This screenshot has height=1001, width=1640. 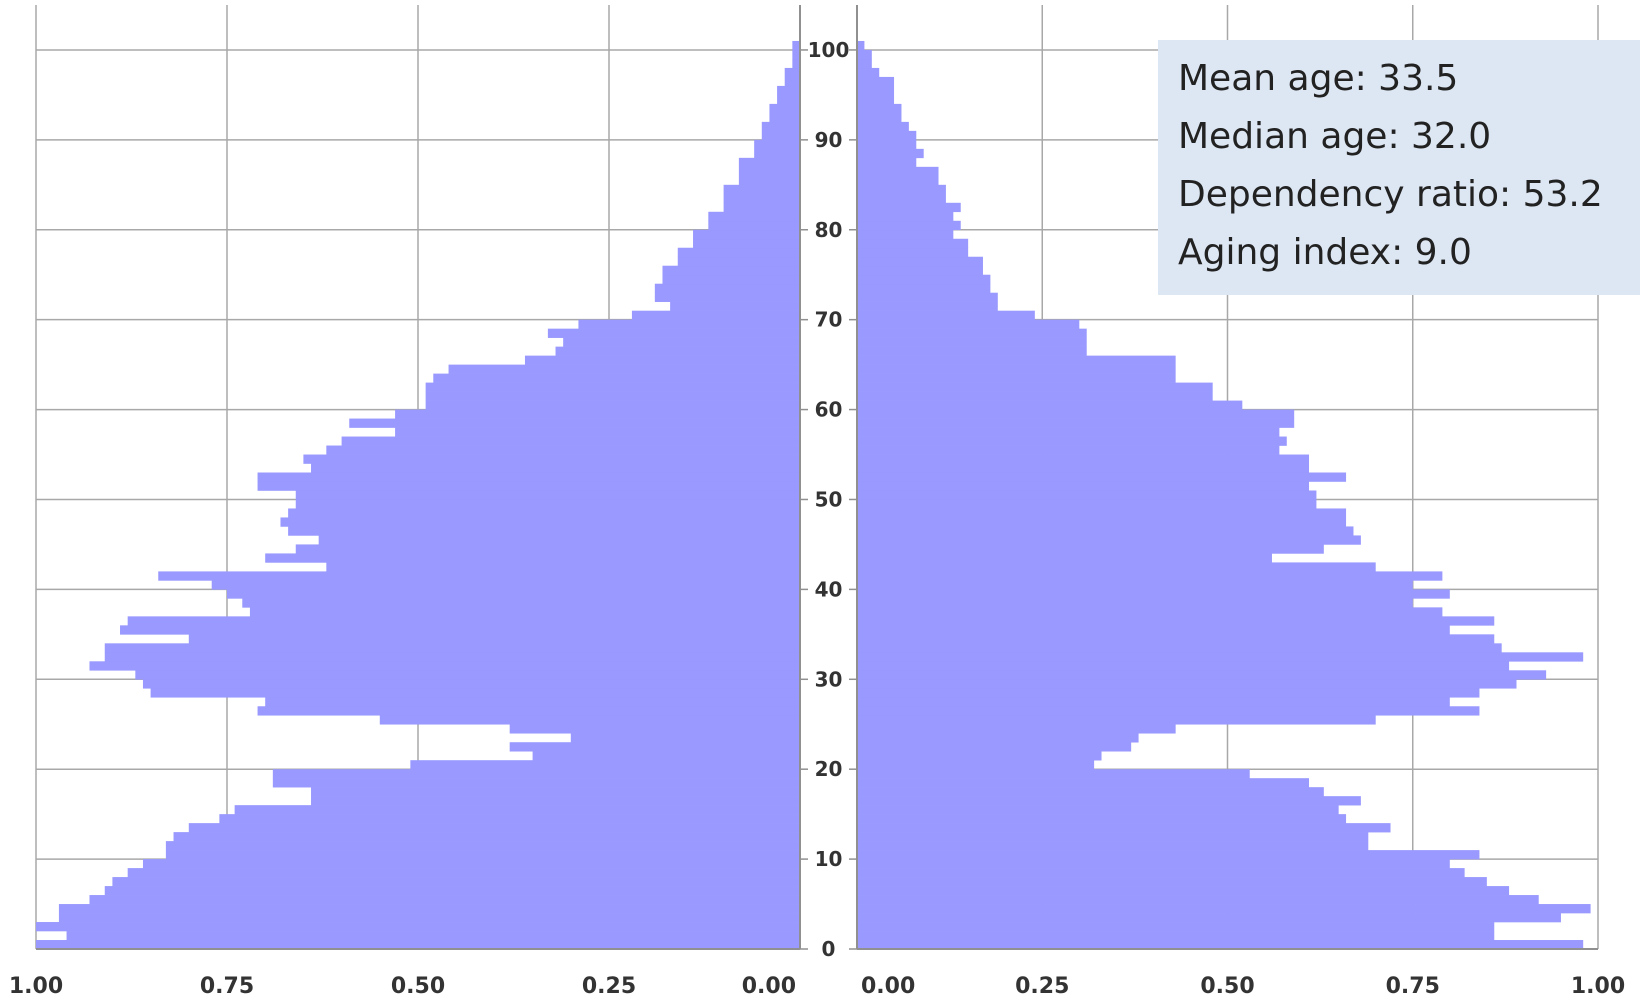 What do you see at coordinates (829, 499) in the screenshot?
I see `age-tick-label: 50` at bounding box center [829, 499].